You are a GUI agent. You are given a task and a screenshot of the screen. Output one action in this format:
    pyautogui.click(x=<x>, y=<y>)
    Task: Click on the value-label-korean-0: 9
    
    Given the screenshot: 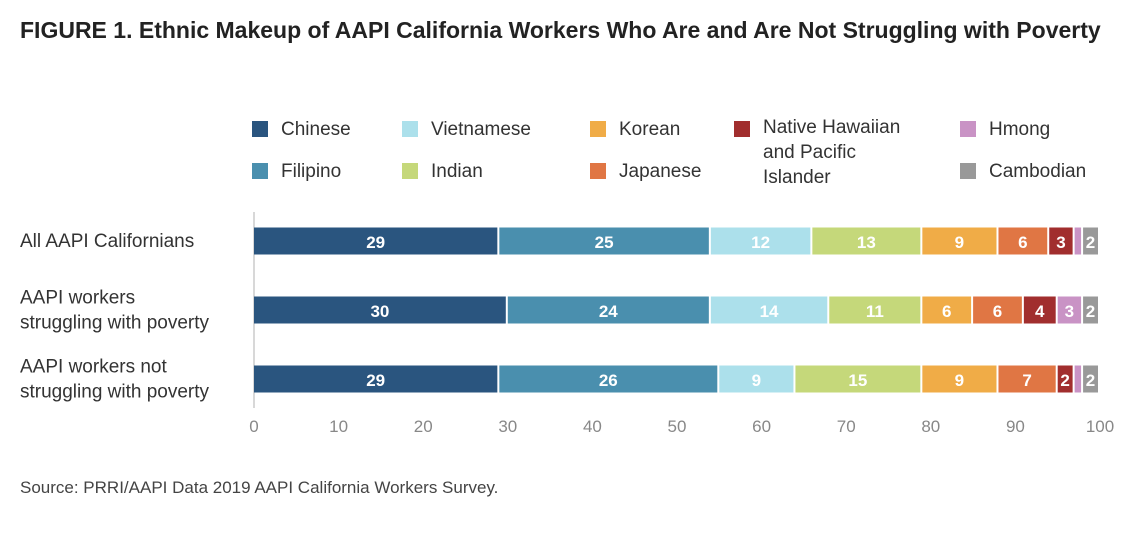 What is the action you would take?
    pyautogui.click(x=959, y=242)
    